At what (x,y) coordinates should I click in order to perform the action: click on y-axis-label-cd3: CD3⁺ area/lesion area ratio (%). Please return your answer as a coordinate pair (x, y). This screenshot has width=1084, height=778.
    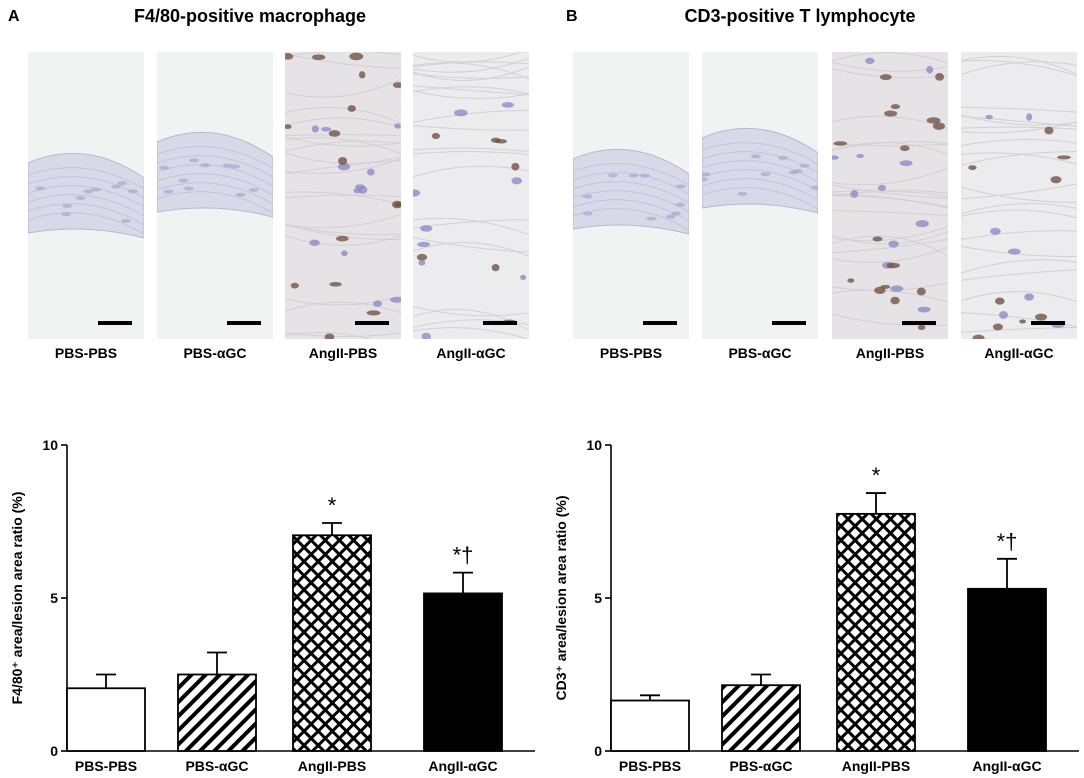
    Looking at the image, I should click on (561, 597).